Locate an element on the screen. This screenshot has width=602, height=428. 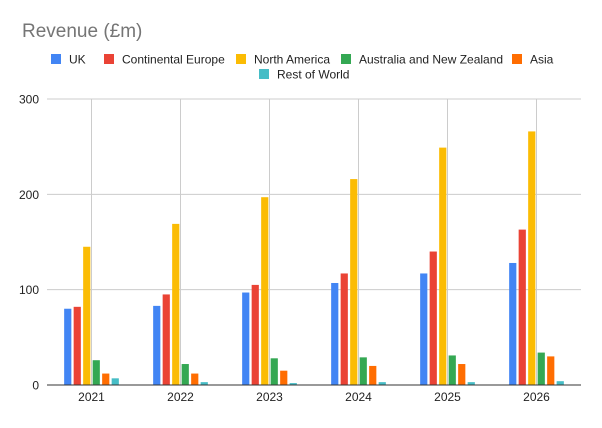
bar-group-2025 is located at coordinates (447, 266).